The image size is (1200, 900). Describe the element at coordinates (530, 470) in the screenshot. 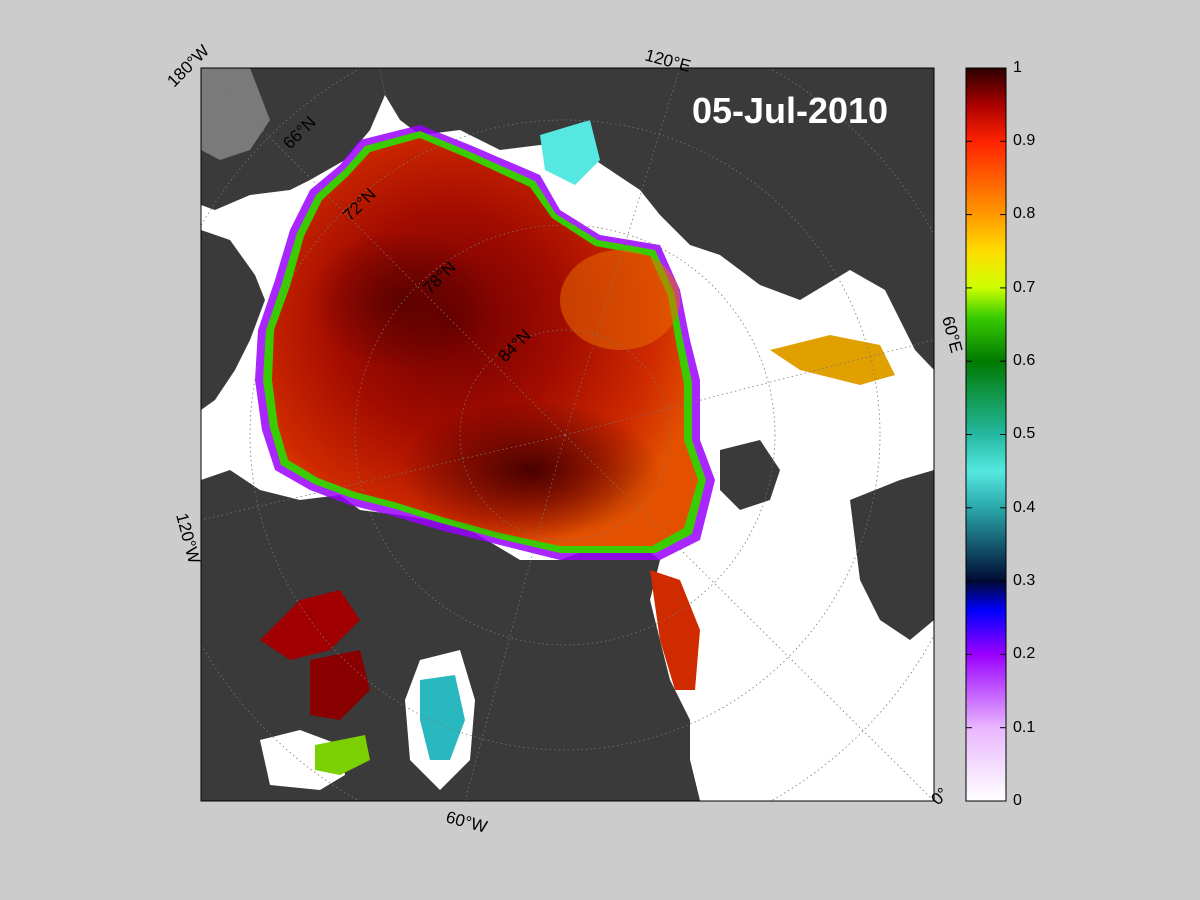

I see `sea-ice-core-high` at that location.